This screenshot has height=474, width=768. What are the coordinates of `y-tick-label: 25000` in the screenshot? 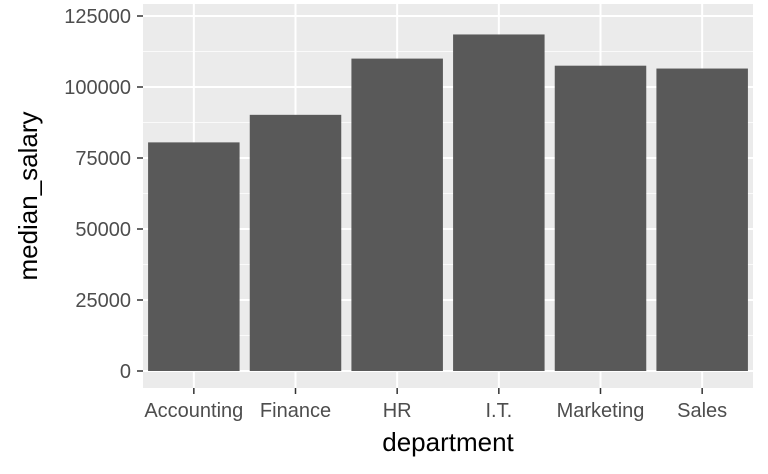 It's located at (103, 301).